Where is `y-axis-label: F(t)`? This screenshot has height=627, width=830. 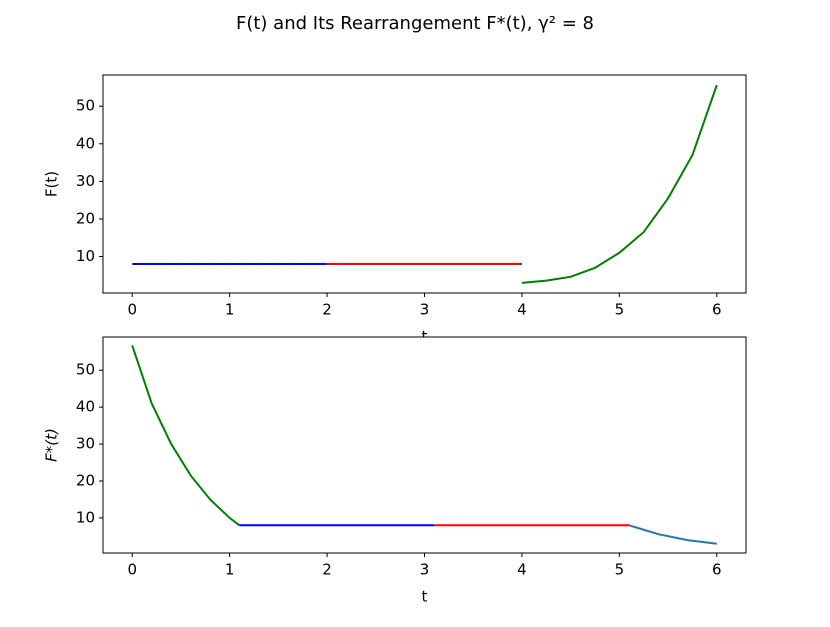
y-axis-label: F(t) is located at coordinates (52, 184).